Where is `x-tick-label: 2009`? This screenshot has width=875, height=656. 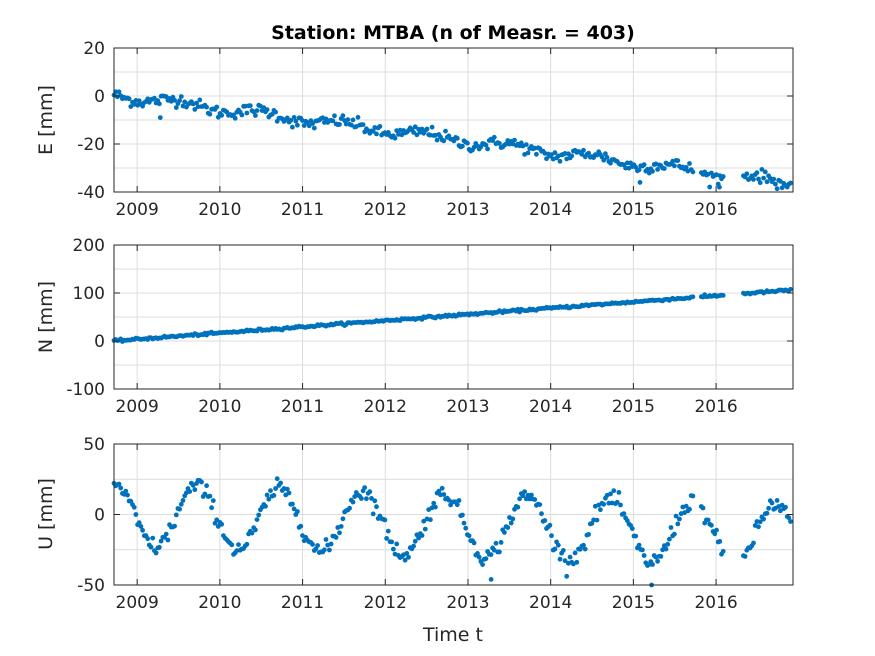 x-tick-label: 2009 is located at coordinates (137, 603).